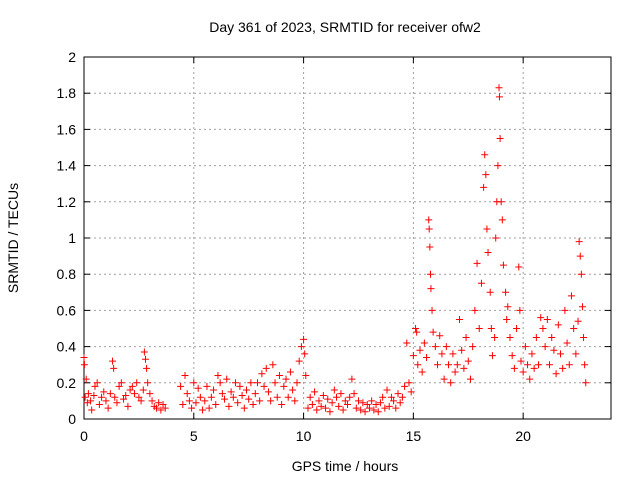  What do you see at coordinates (72, 238) in the screenshot?
I see `y-tick-label: 1` at bounding box center [72, 238].